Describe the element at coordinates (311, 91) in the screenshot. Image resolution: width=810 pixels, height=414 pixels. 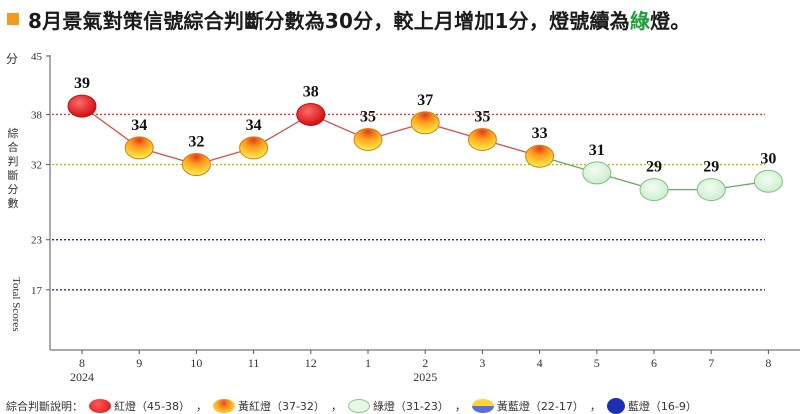
I see `data-label: 38` at that location.